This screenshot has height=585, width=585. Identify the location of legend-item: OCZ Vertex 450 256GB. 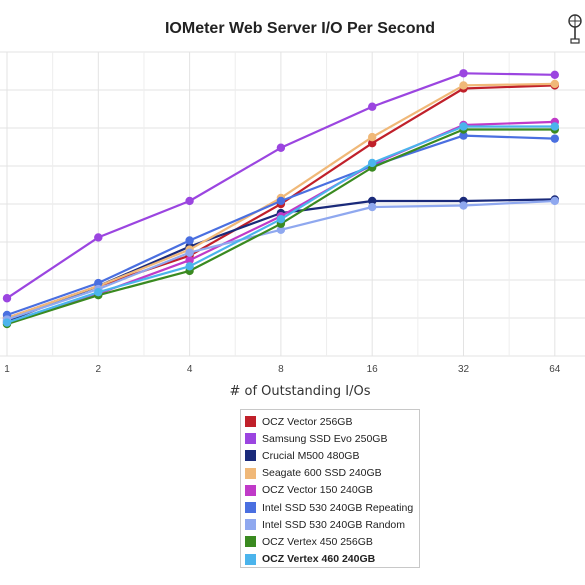
(332, 541).